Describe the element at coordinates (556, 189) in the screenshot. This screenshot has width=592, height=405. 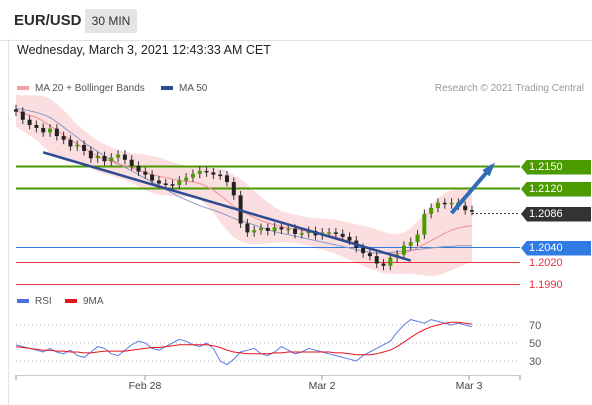
I see `price-label-1.2120: 1.2120` at that location.